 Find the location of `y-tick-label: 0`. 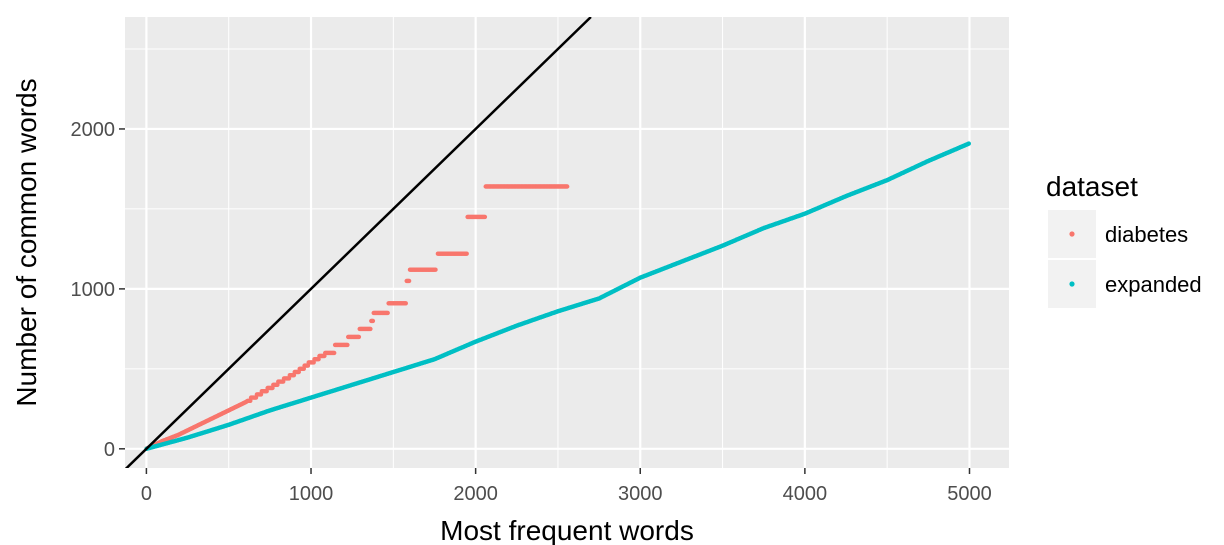

y-tick-label: 0 is located at coordinates (109, 450).